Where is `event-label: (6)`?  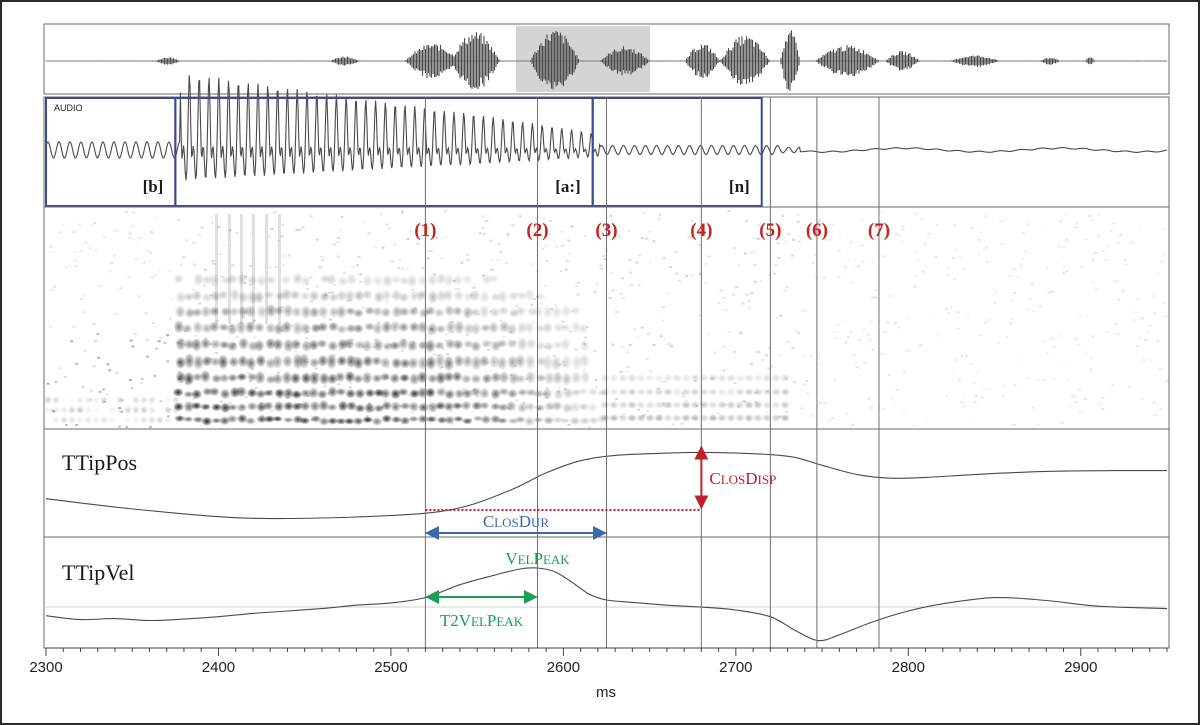
event-label: (6) is located at coordinates (817, 230).